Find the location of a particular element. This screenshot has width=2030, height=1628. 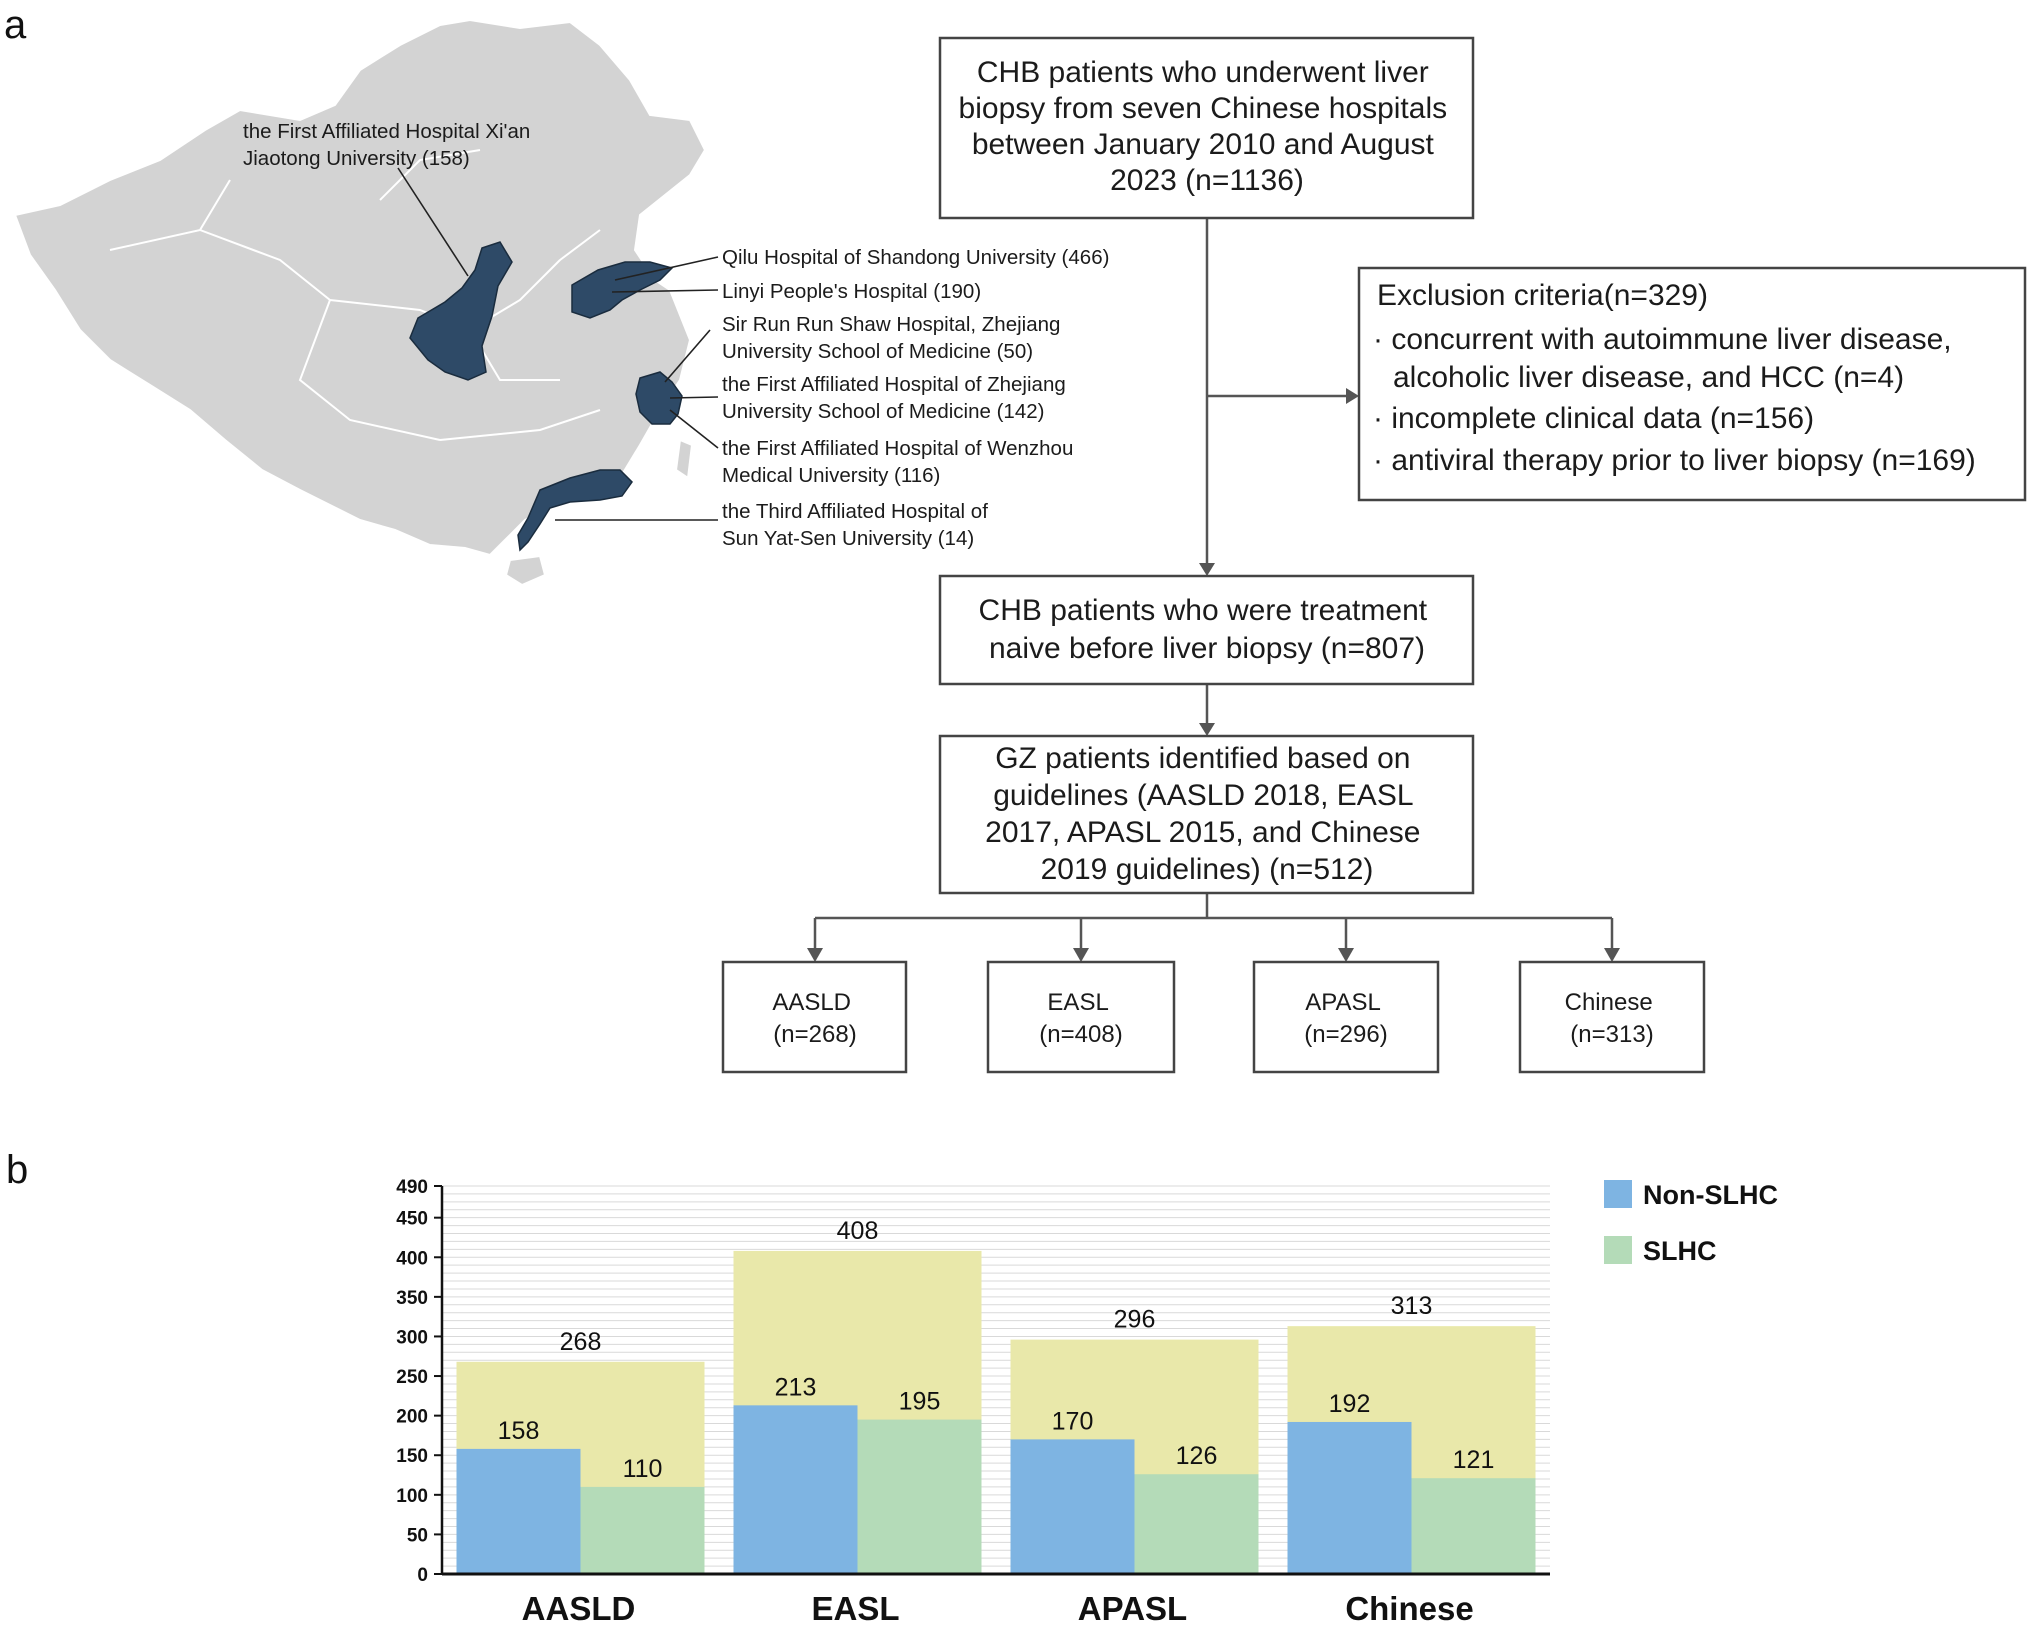

legend-label-slhc: SLHC is located at coordinates (1680, 1251).